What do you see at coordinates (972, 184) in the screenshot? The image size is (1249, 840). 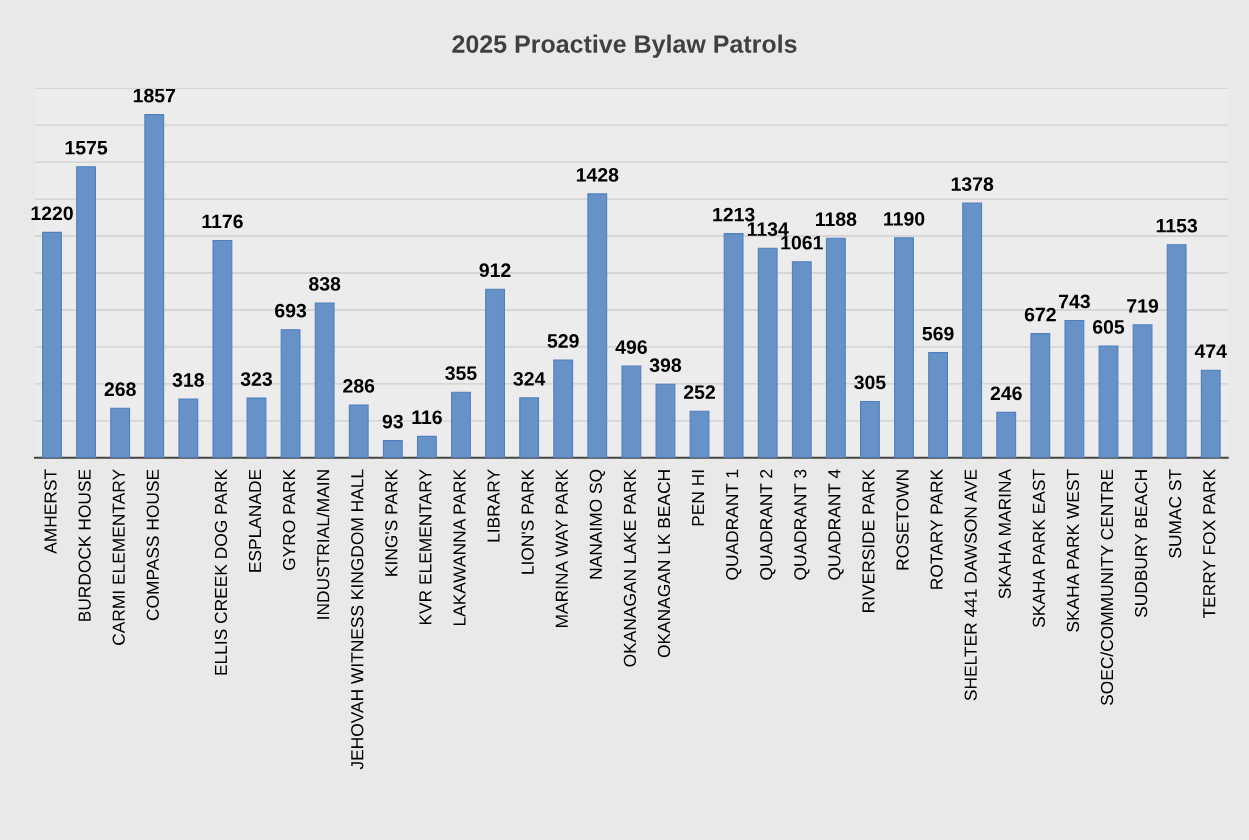 I see `data-label: 1378` at bounding box center [972, 184].